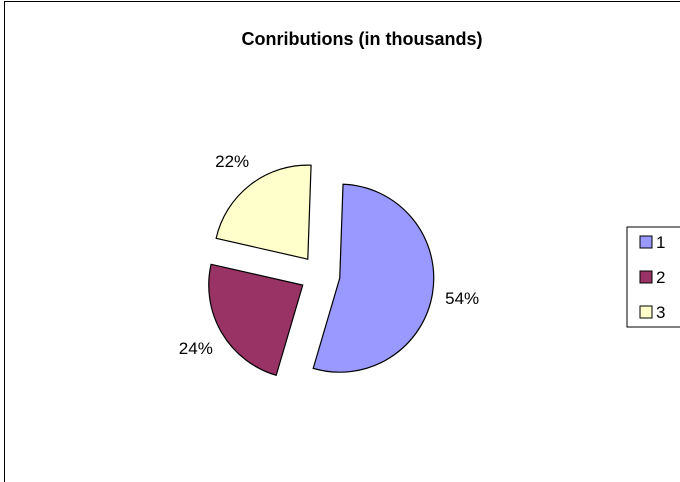 Image resolution: width=680 pixels, height=482 pixels. What do you see at coordinates (660, 312) in the screenshot?
I see `legend-label-3: 3` at bounding box center [660, 312].